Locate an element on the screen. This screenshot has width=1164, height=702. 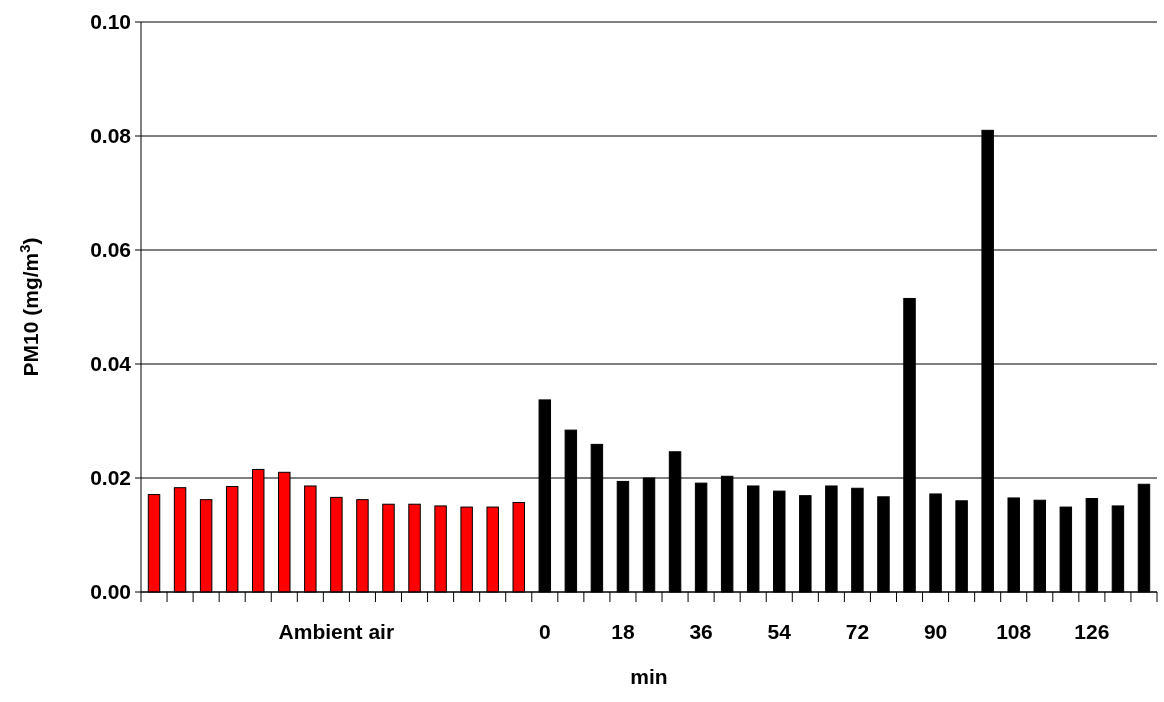
y-tick-label: 0.00 is located at coordinates (110, 592).